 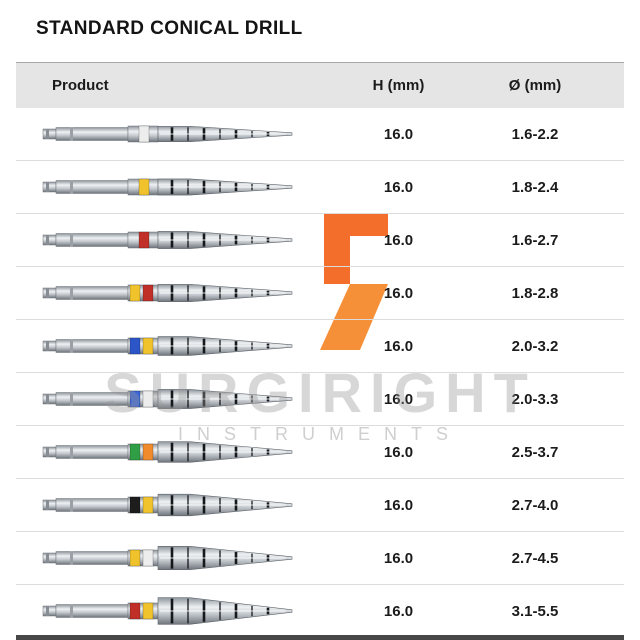 What do you see at coordinates (320, 505) in the screenshot?
I see `table-row: 16.0 2.7-4.0` at bounding box center [320, 505].